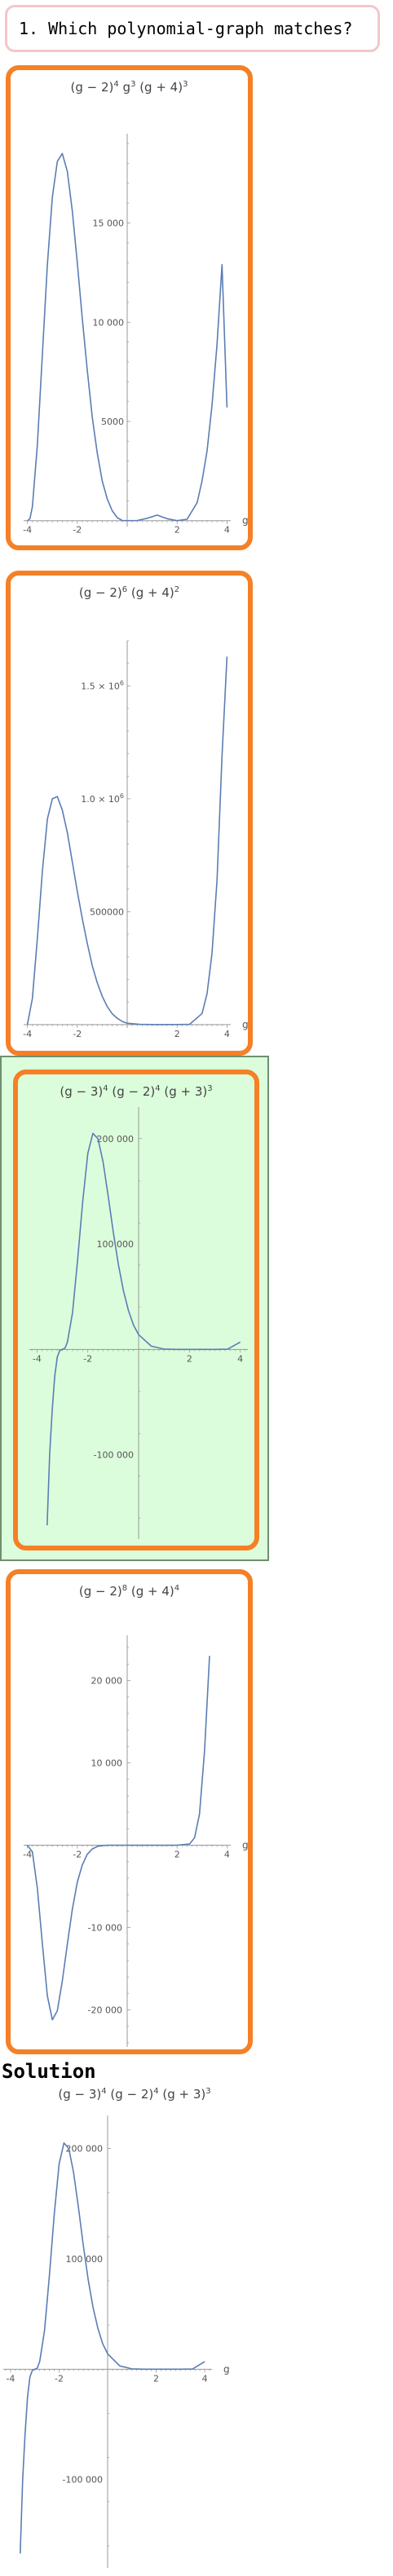 The image size is (393, 2576). What do you see at coordinates (102, 798) in the screenshot?
I see `y-tick-label: 1.0 × 10⁶` at bounding box center [102, 798].